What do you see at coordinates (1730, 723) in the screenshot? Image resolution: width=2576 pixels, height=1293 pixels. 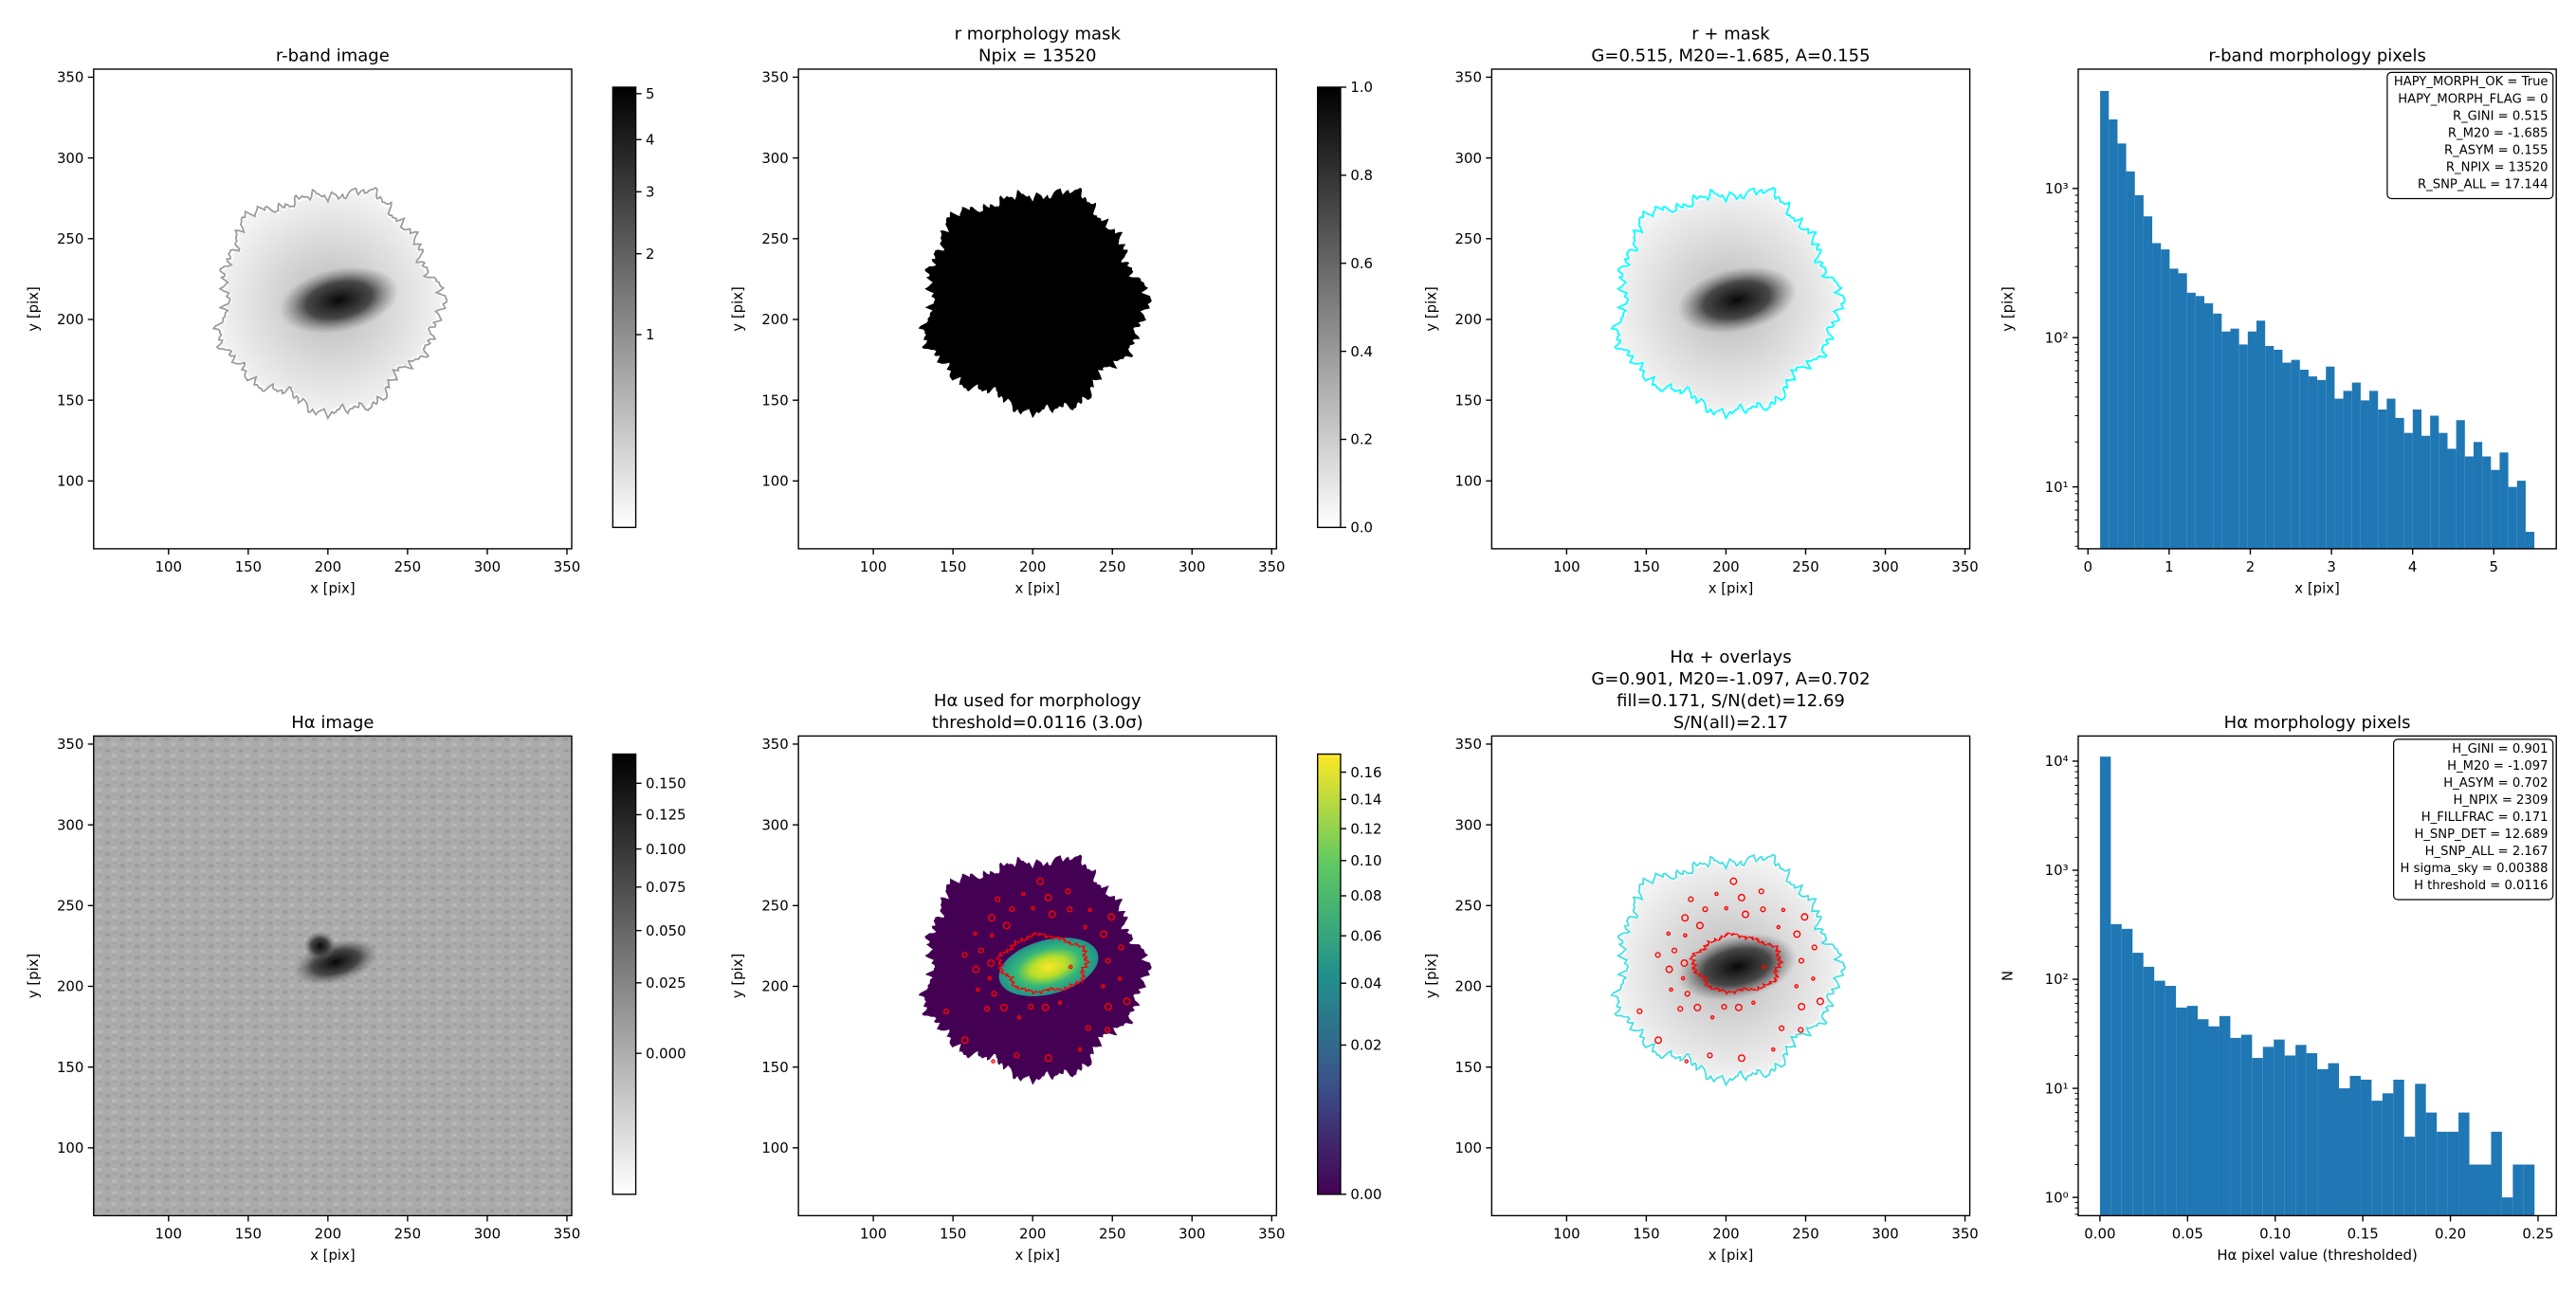 I see `panel-title: S/N(all)=2.17` at bounding box center [1730, 723].